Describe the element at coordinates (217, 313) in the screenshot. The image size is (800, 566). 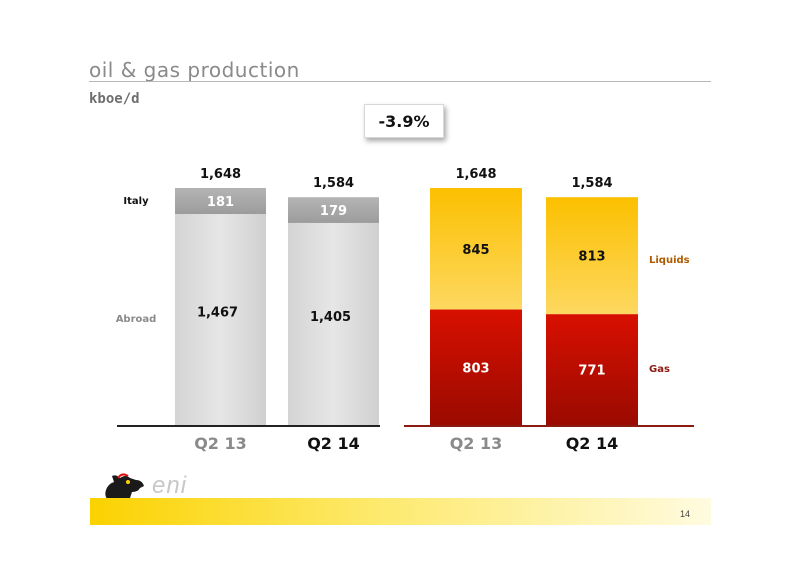
I see `data-label: 1,467` at that location.